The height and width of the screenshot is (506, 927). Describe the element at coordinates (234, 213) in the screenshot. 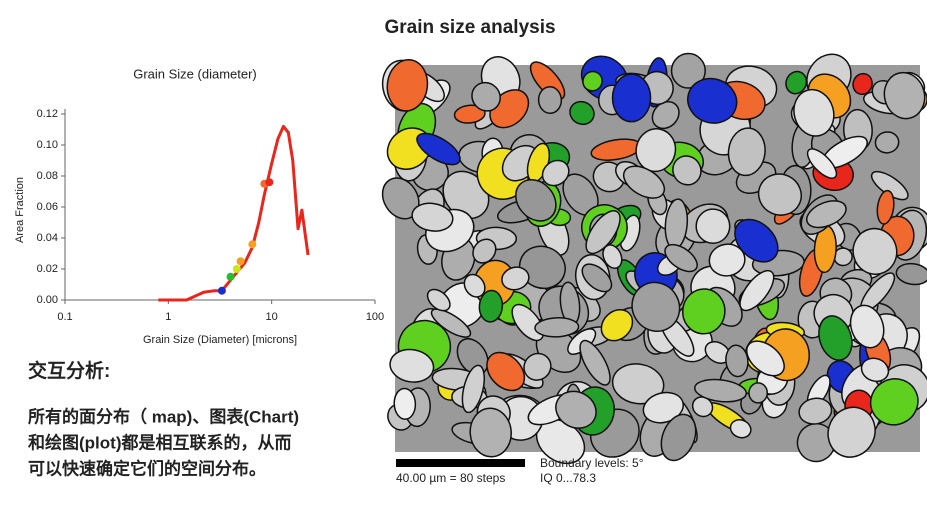

I see `series-line` at that location.